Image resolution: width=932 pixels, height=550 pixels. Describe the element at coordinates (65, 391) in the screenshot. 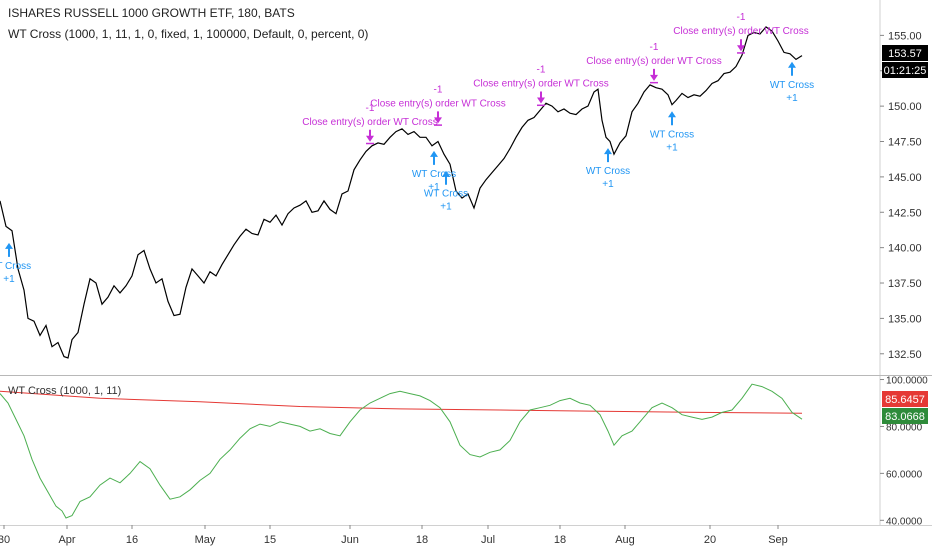

I see `oscillator-title: WT Cross (1000, 1, 11)` at that location.